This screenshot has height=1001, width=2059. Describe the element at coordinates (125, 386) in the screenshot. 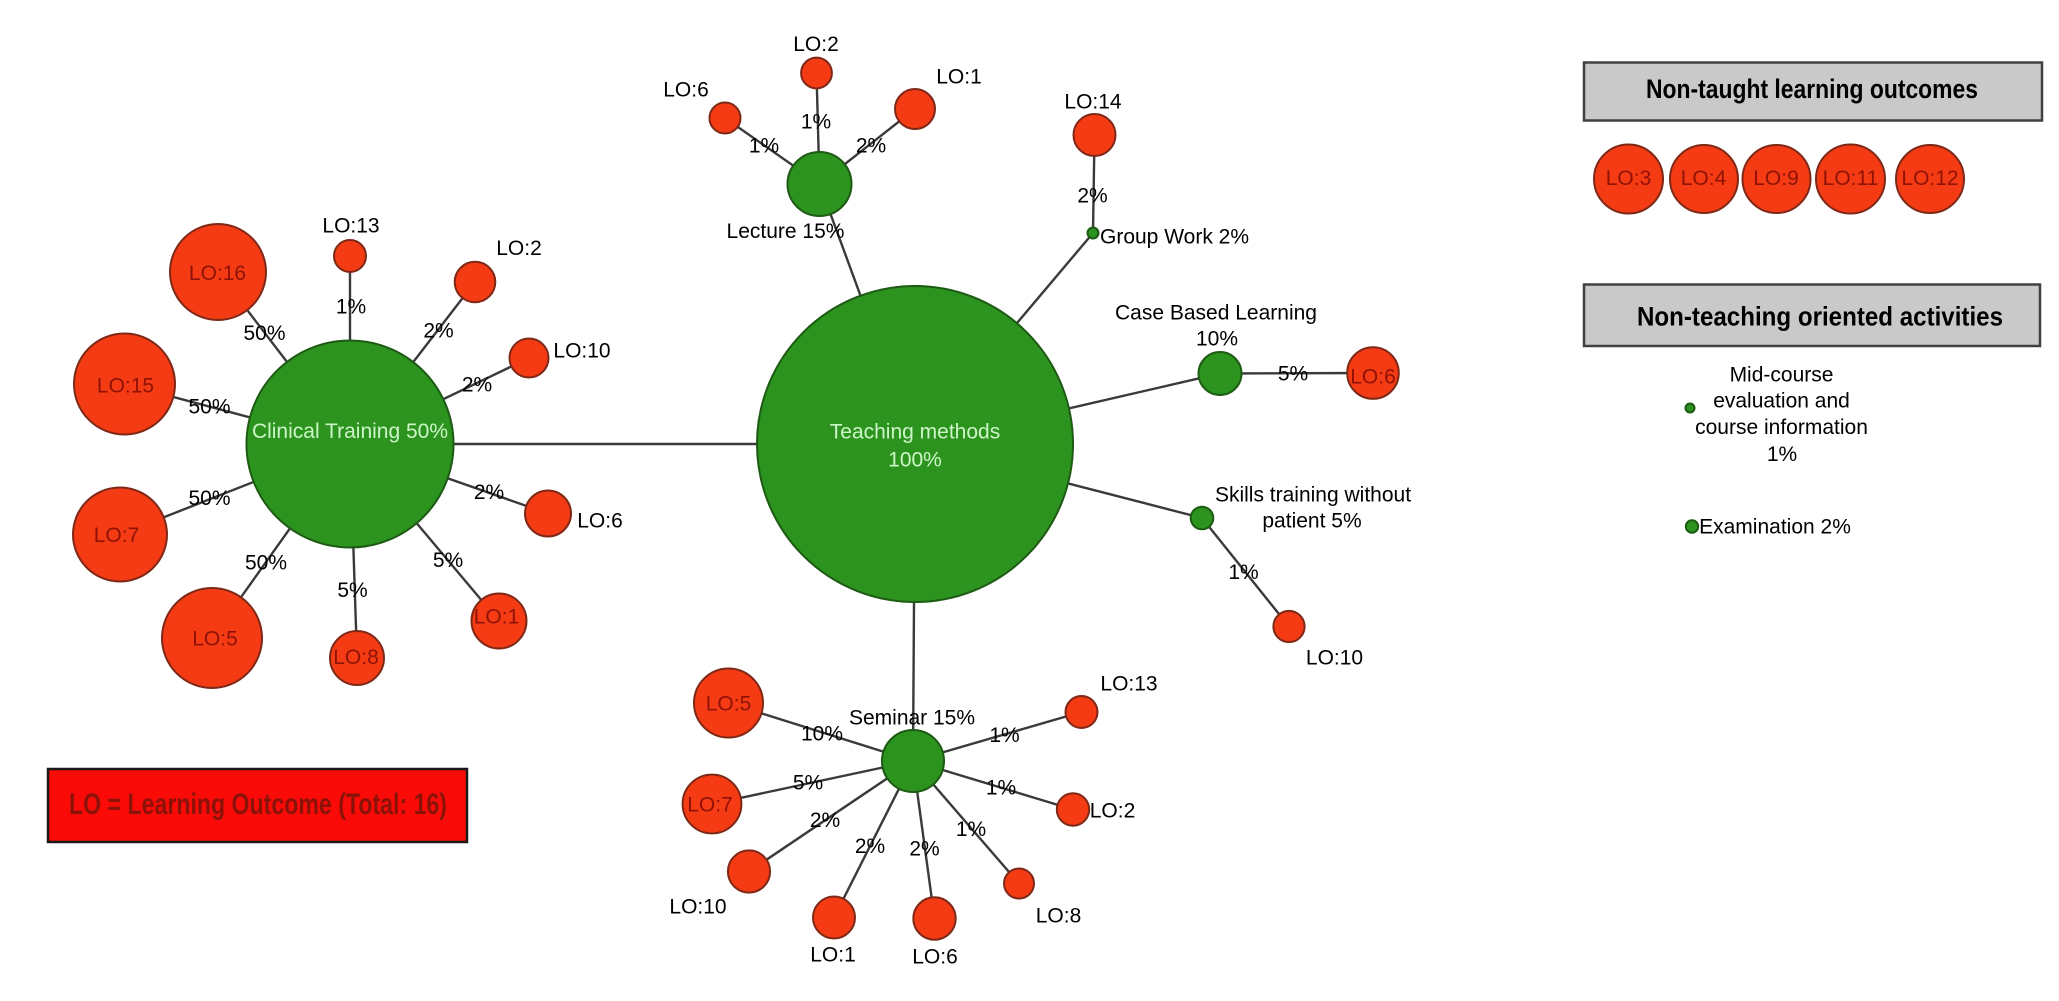

I see `svg-text: LO:15` at that location.